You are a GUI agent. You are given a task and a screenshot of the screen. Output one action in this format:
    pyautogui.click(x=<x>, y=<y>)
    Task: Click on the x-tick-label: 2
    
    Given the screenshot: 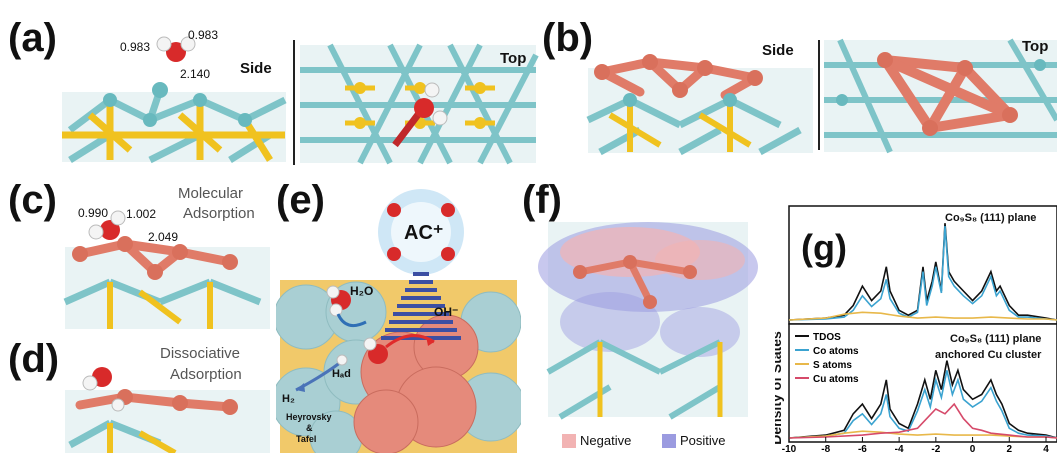 What is the action you would take?
    pyautogui.click(x=1009, y=448)
    